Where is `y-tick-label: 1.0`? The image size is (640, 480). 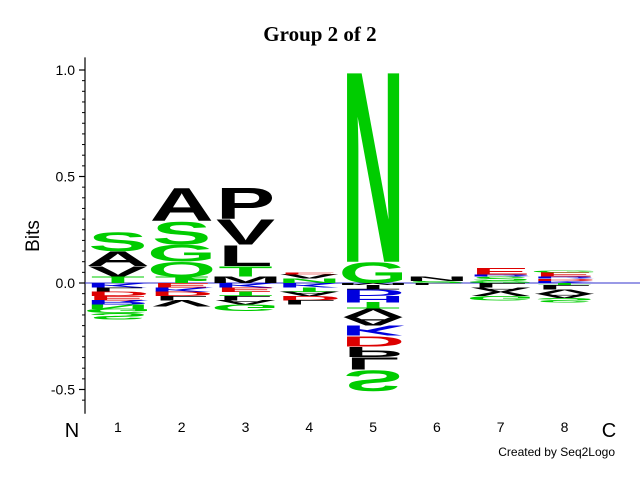 y-tick-label: 1.0 is located at coordinates (66, 70).